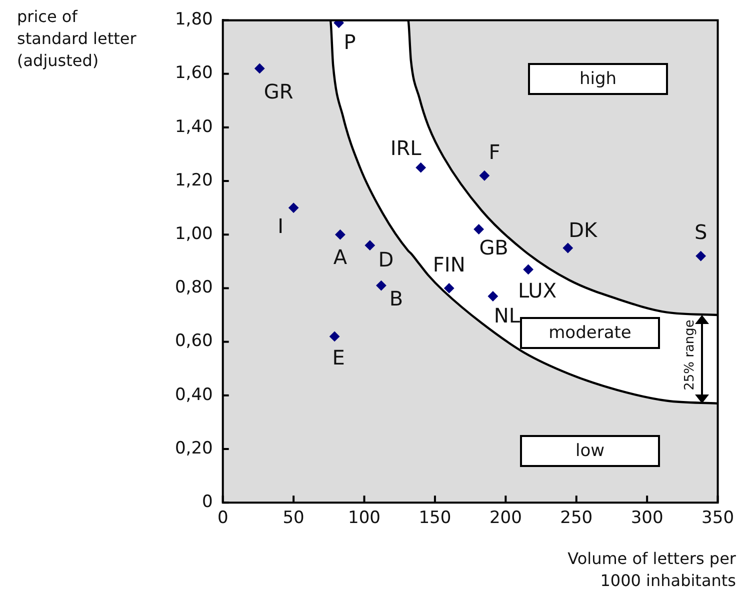 Image resolution: width=740 pixels, height=597 pixels. Describe the element at coordinates (701, 232) in the screenshot. I see `annotation: S` at that location.